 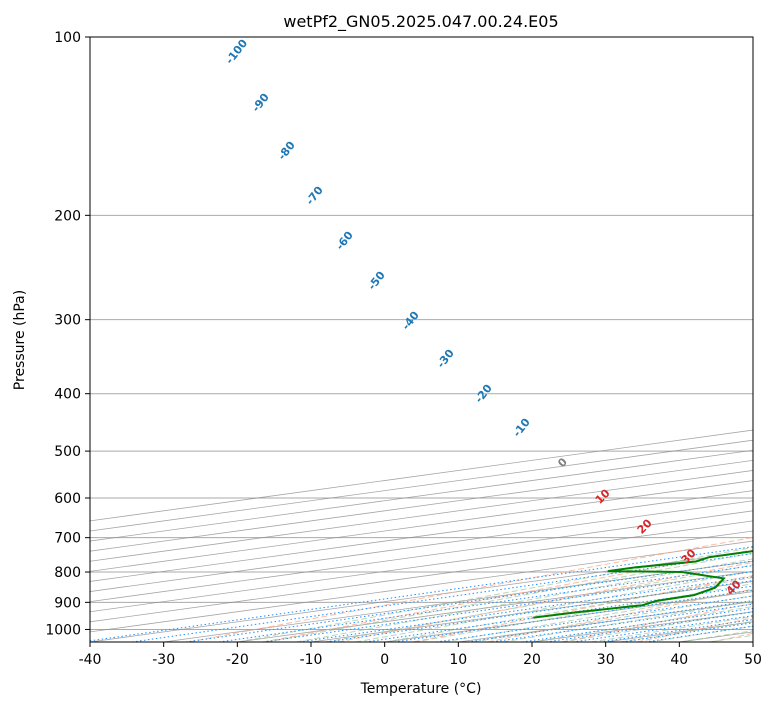 I want to click on x-tick-label: 0, so click(x=384, y=660).